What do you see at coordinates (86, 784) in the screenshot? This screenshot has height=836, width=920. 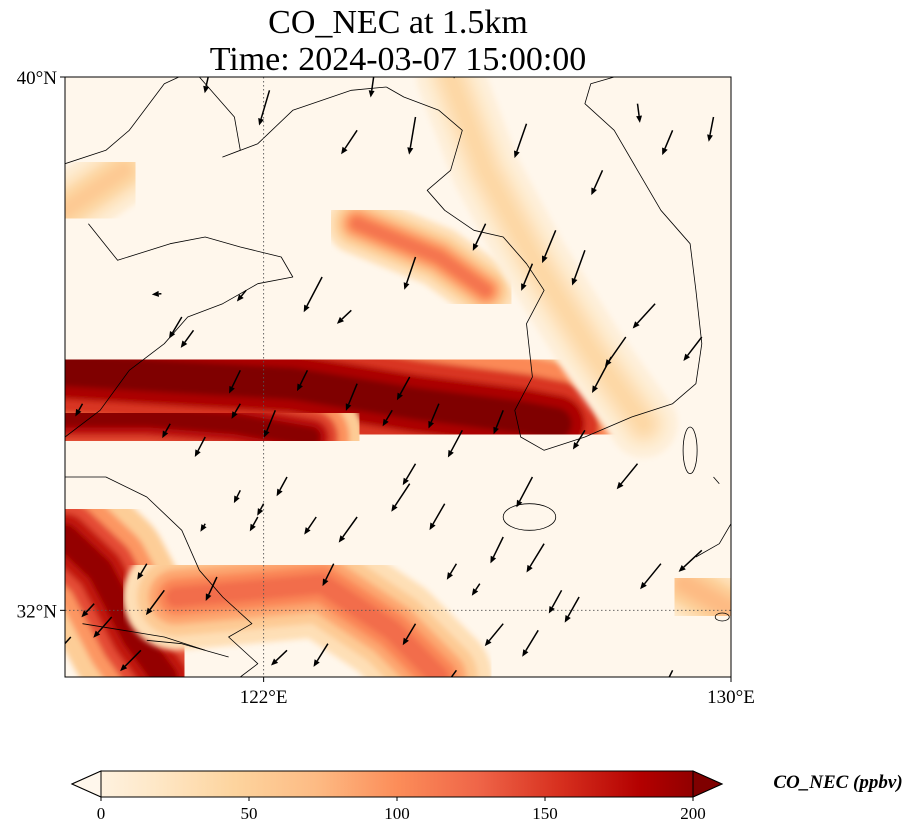 I see `colorbar-min-extend` at bounding box center [86, 784].